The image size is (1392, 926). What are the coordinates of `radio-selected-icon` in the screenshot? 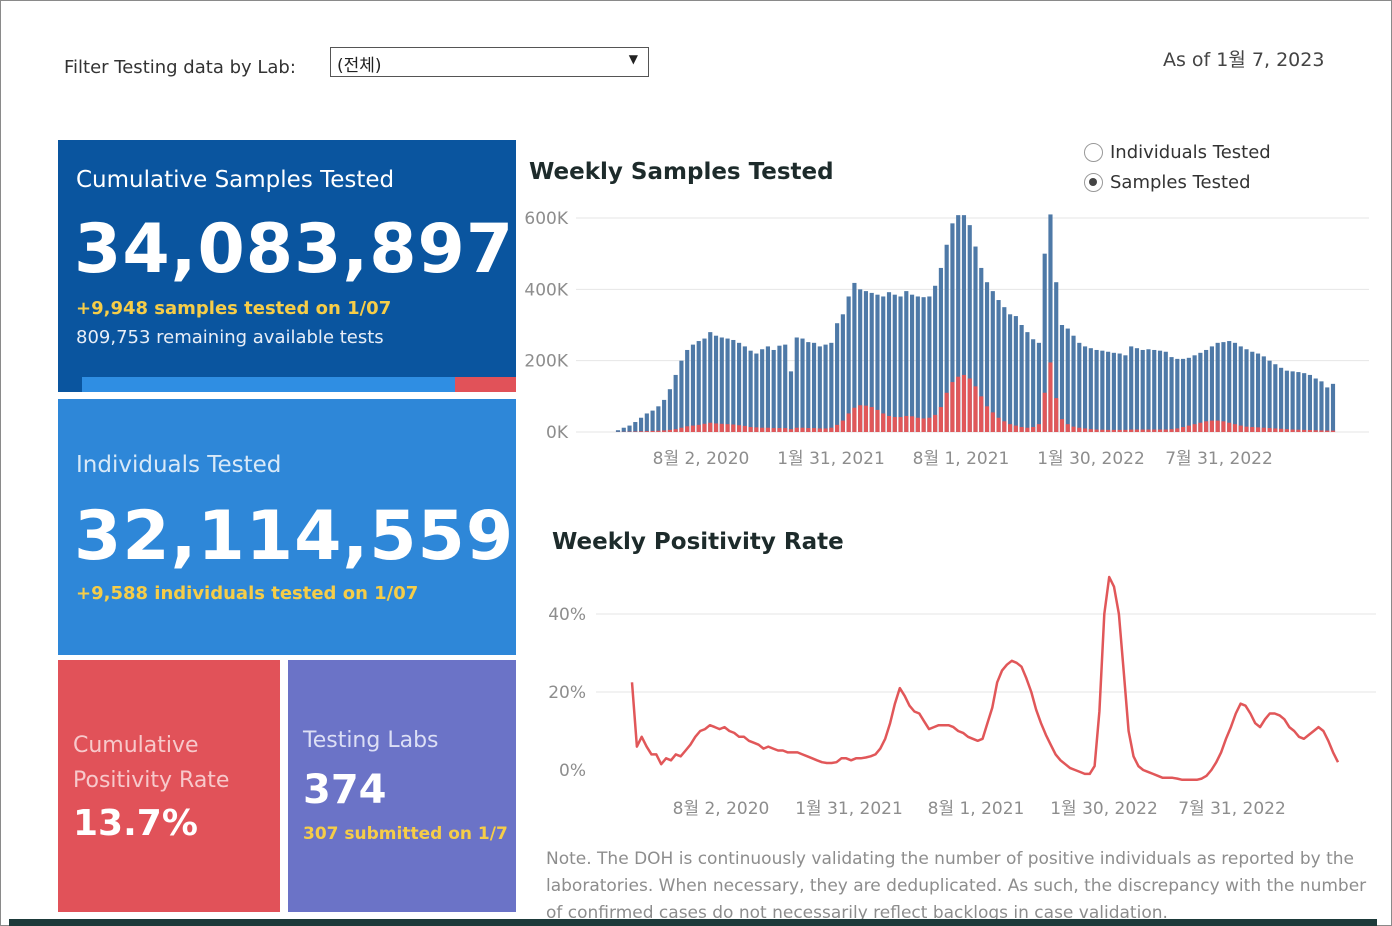 It's located at (1093, 182).